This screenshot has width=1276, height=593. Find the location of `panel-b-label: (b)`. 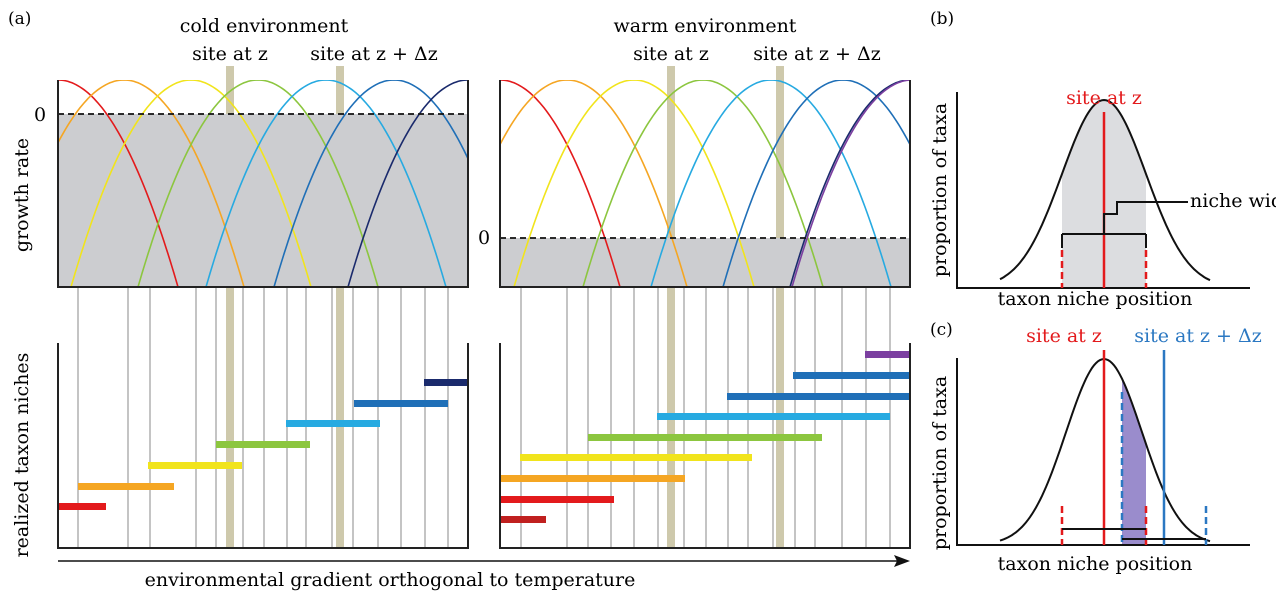

panel-b-label: (b) is located at coordinates (942, 19).